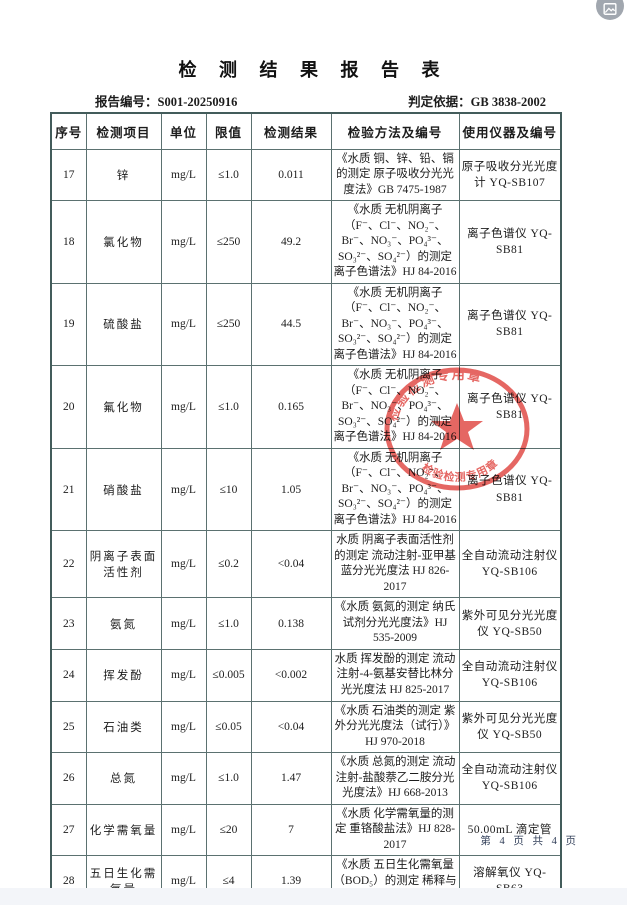  Describe the element at coordinates (291, 175) in the screenshot. I see `cell-result: 0.011` at that location.